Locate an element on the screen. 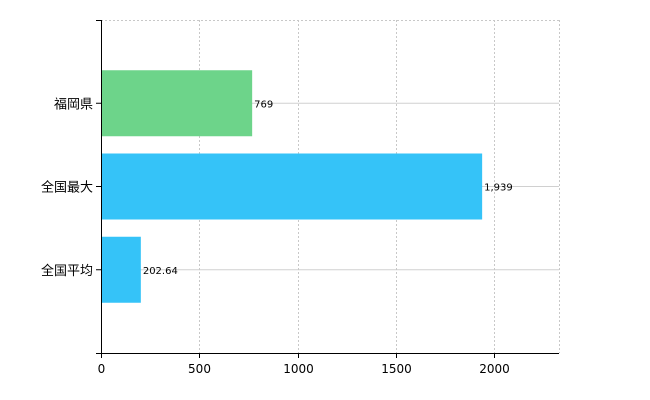 The width and height of the screenshot is (650, 400). x-tick-label: 500 is located at coordinates (199, 369).